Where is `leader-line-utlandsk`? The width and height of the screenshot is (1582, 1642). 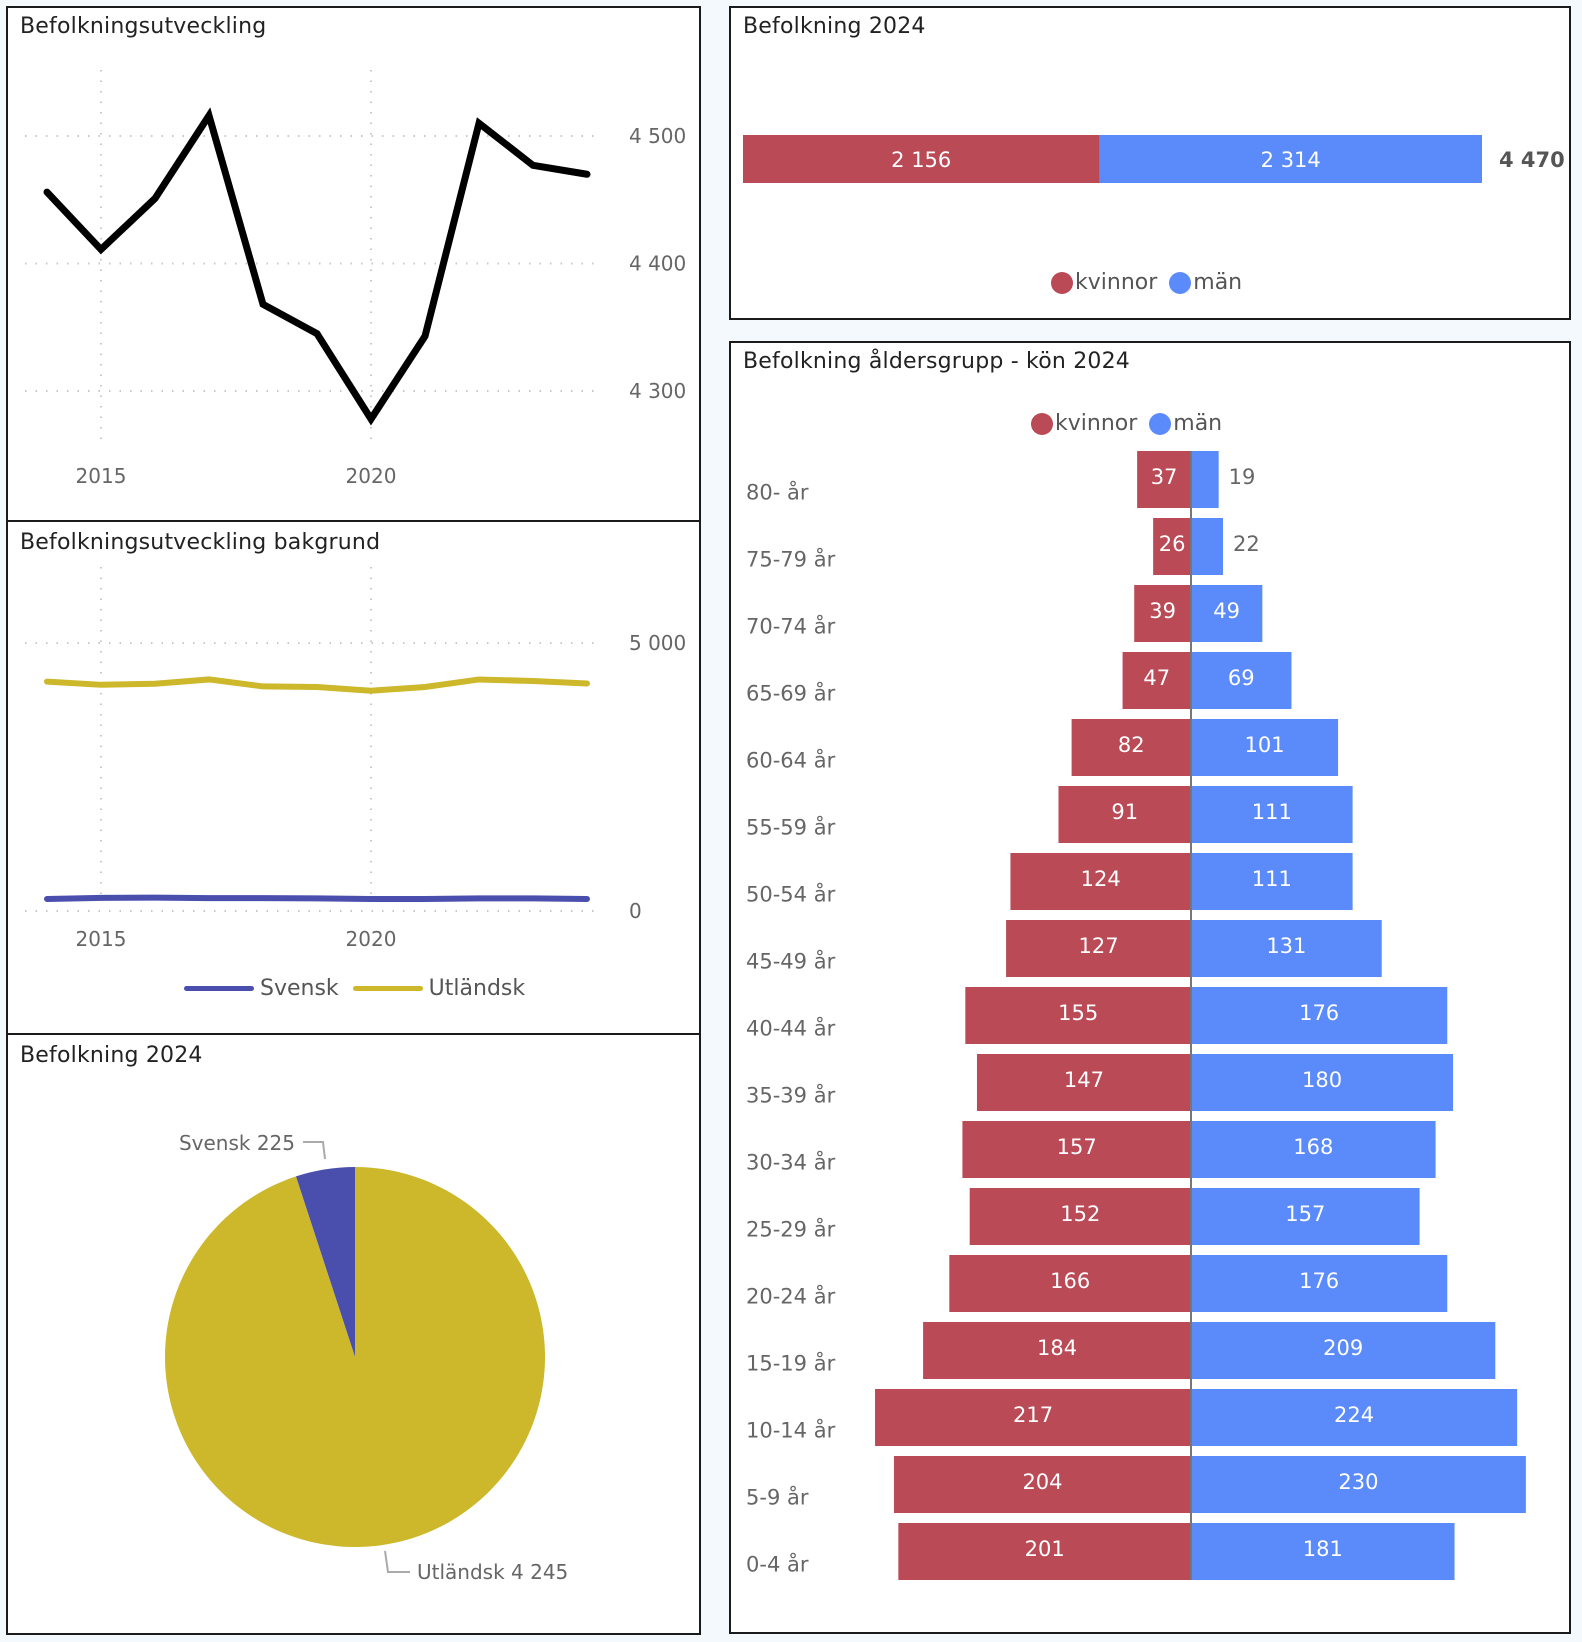
leader-line-utlandsk is located at coordinates (397, 1561).